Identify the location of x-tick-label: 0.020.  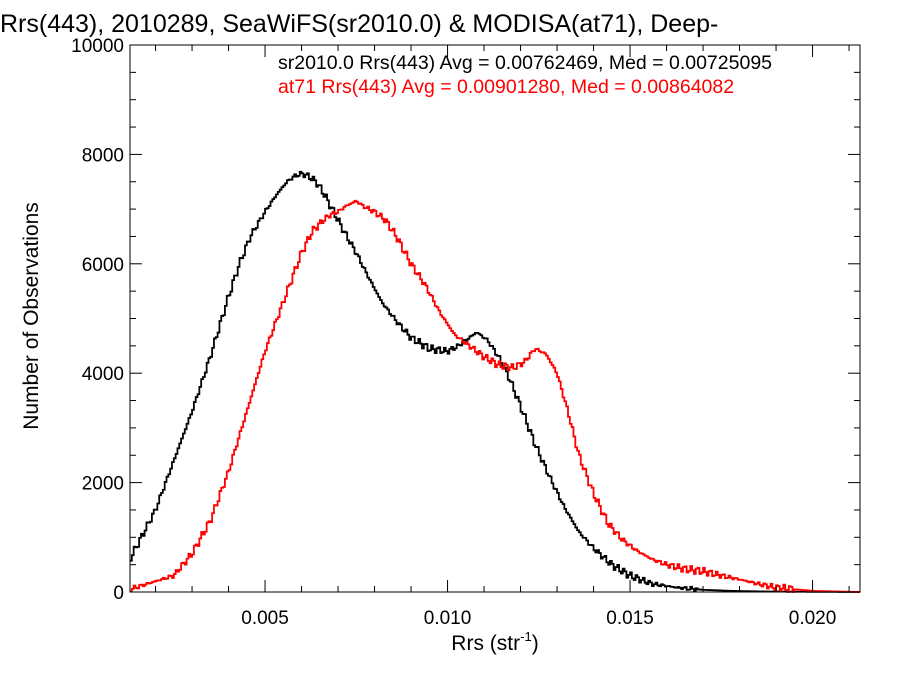
(813, 618).